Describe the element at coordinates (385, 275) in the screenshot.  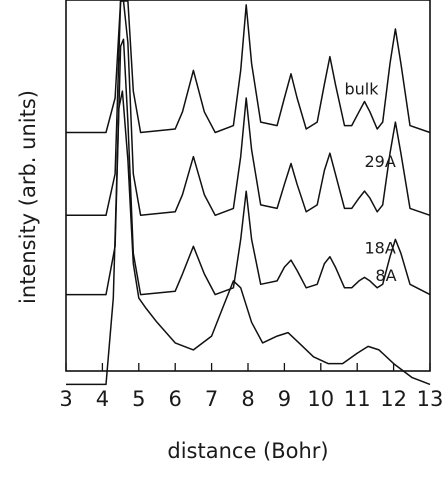
I see `series-label-8a: 8A` at that location.